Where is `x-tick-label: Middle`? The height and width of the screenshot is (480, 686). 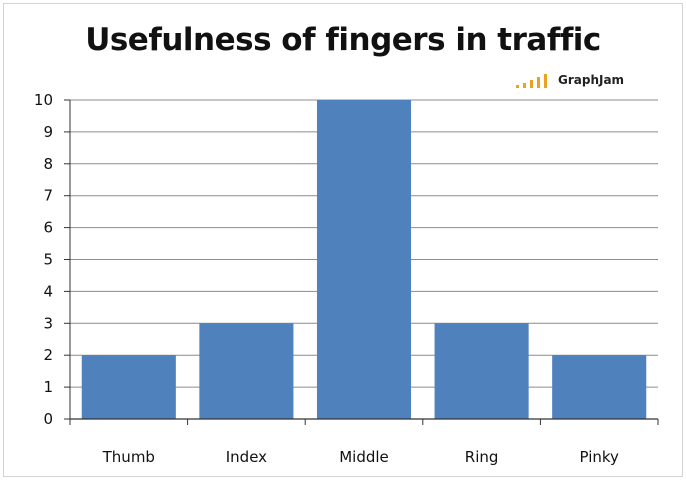 x-tick-label: Middle is located at coordinates (364, 457).